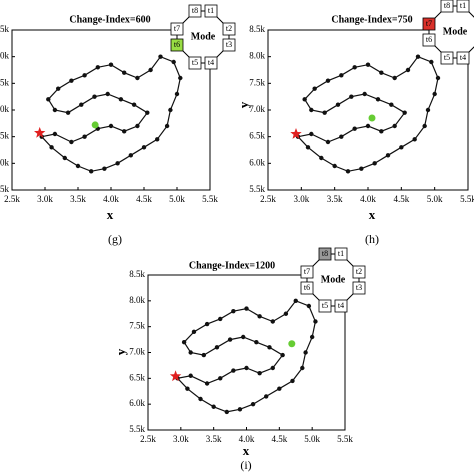 The height and width of the screenshot is (474, 474). What do you see at coordinates (148, 439) in the screenshot?
I see `x-tick-label: 2.5k` at bounding box center [148, 439].